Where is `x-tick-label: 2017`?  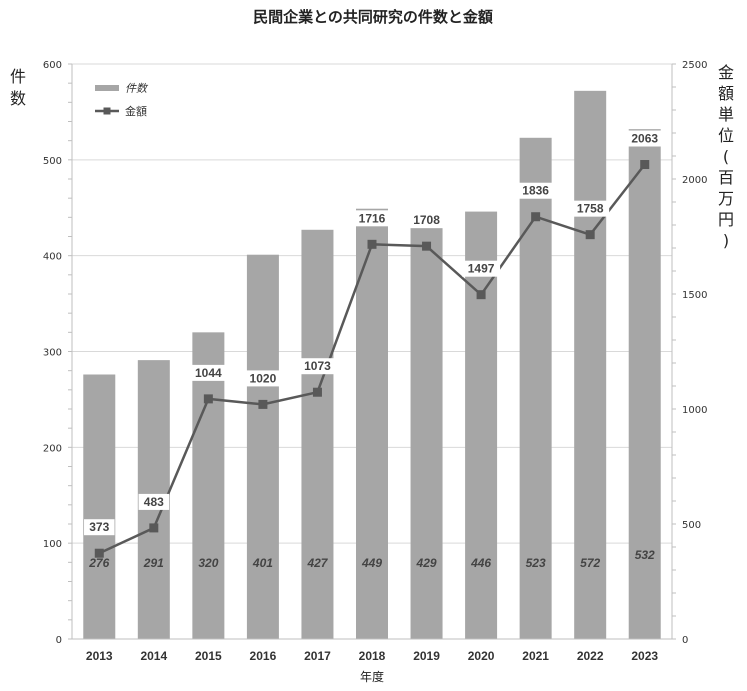 x-tick-label: 2017 is located at coordinates (317, 656).